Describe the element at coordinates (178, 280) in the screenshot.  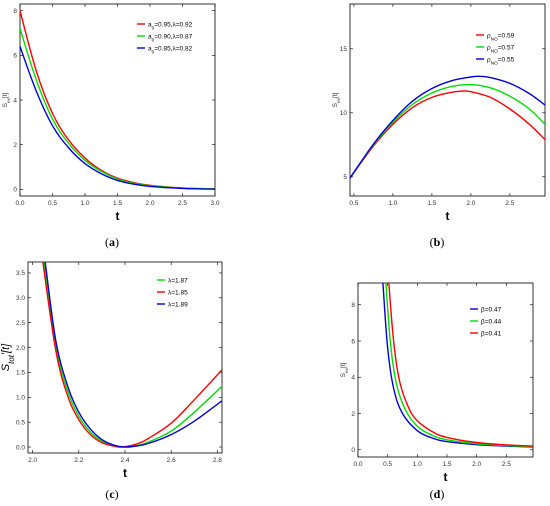
I see `legend-entry: λ=1.87` at that location.